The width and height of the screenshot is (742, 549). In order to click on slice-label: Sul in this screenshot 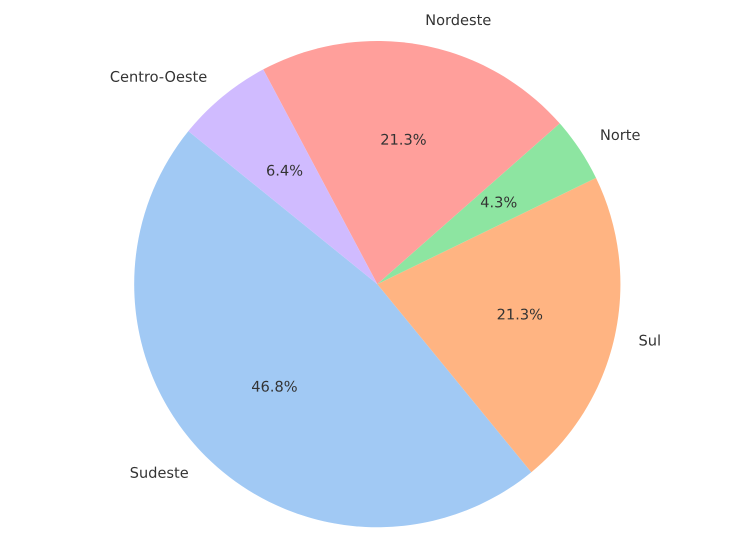, I will do `click(649, 340)`.